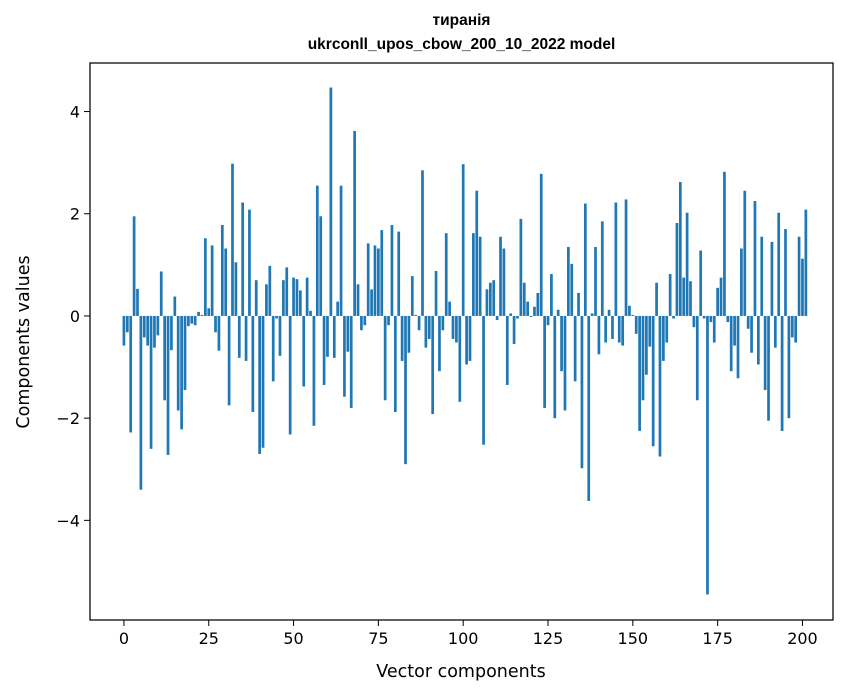 The height and width of the screenshot is (696, 847). I want to click on y-tick-label: −4, so click(68, 520).